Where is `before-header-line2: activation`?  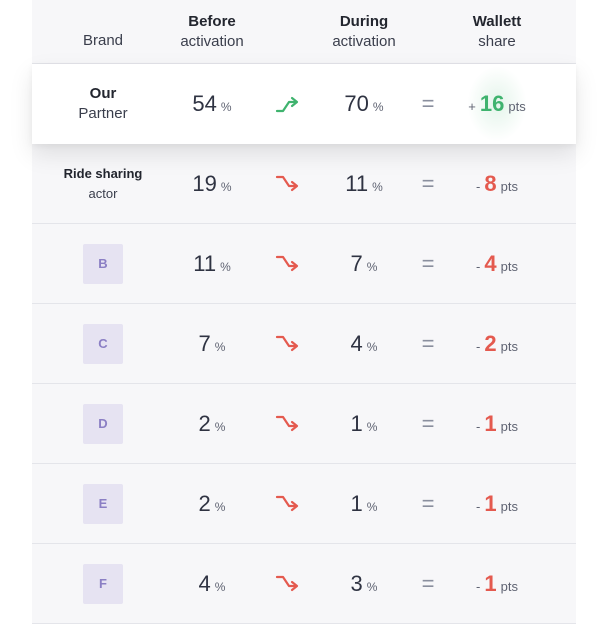
before-header-line2: activation is located at coordinates (212, 41).